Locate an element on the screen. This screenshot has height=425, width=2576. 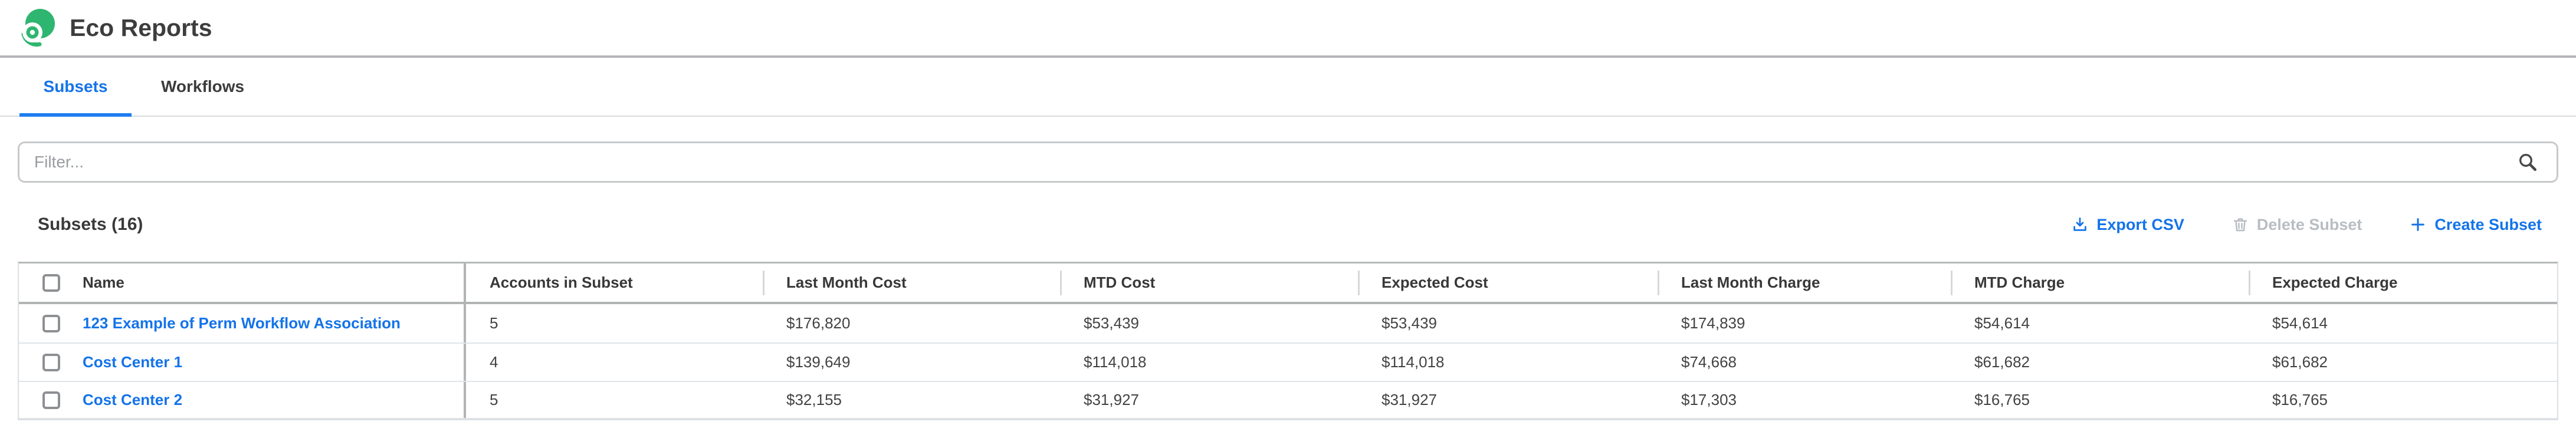
filter-bar is located at coordinates (1288, 162).